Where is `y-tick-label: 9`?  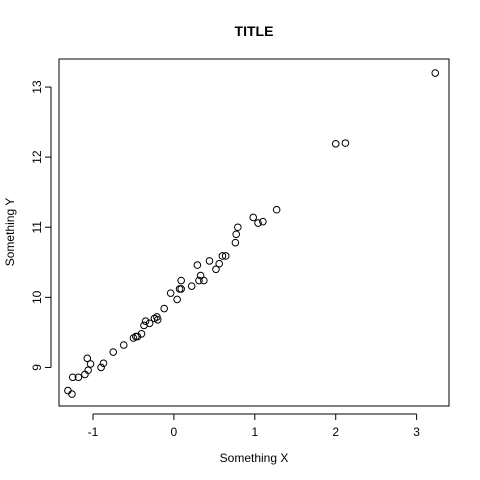
y-tick-label: 9 is located at coordinates (37, 367).